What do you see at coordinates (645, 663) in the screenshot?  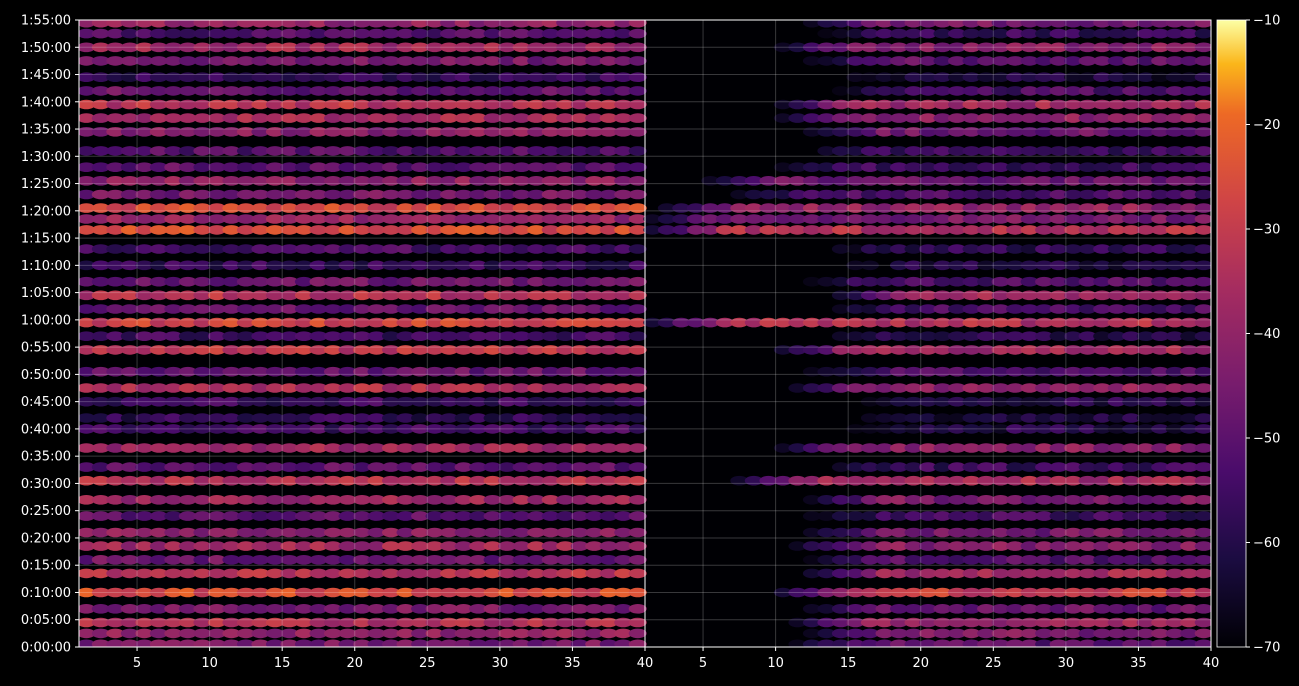 I see `x-tick-label: 40` at bounding box center [645, 663].